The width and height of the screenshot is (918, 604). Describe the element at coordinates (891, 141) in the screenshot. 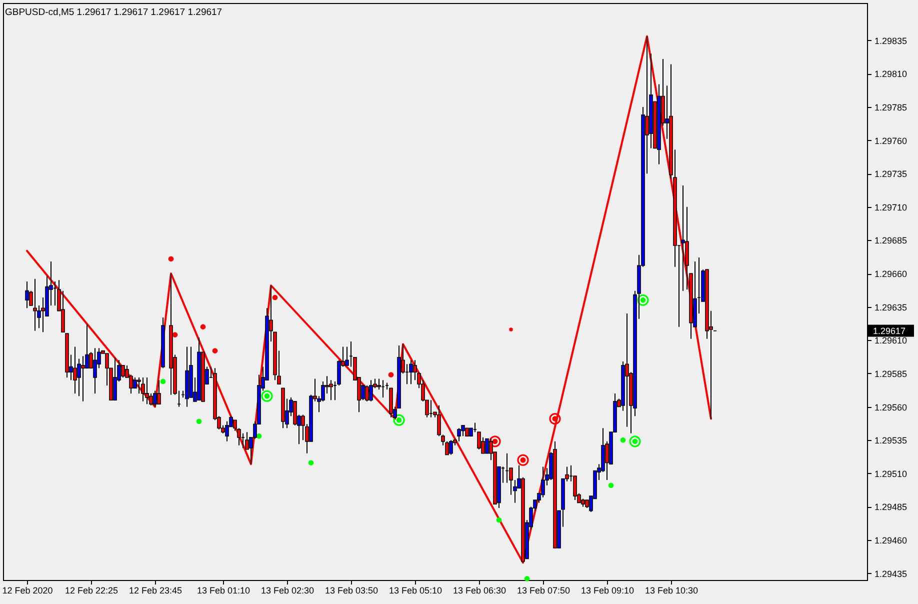

I see `y-tick-label: 1.29760` at that location.